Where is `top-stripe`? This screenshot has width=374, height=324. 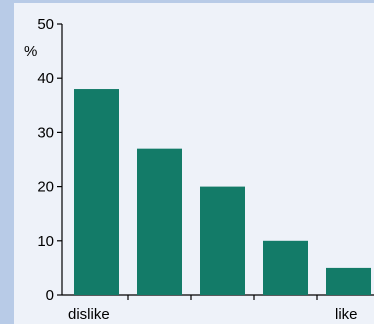
top-stripe is located at coordinates (187, 1).